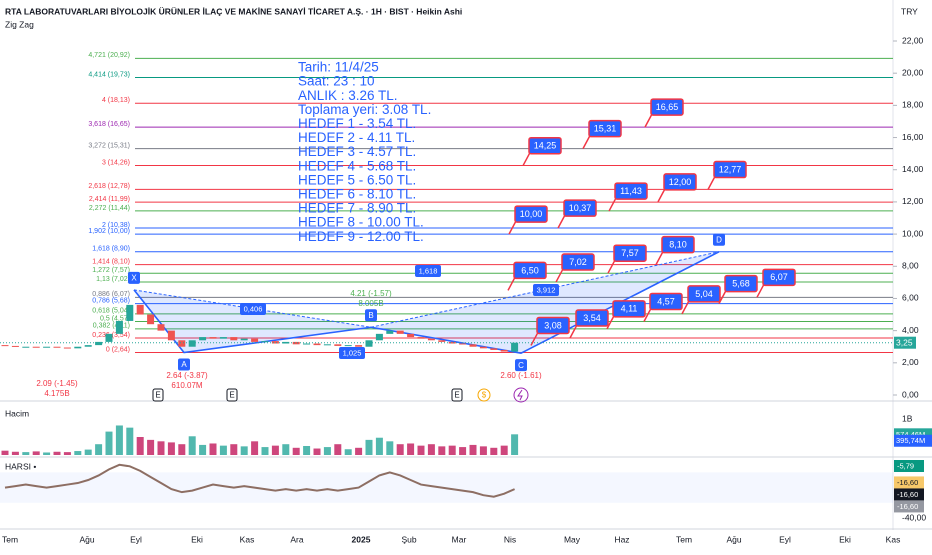  What do you see at coordinates (572, 539) in the screenshot?
I see `x-tick-label: May` at bounding box center [572, 539].